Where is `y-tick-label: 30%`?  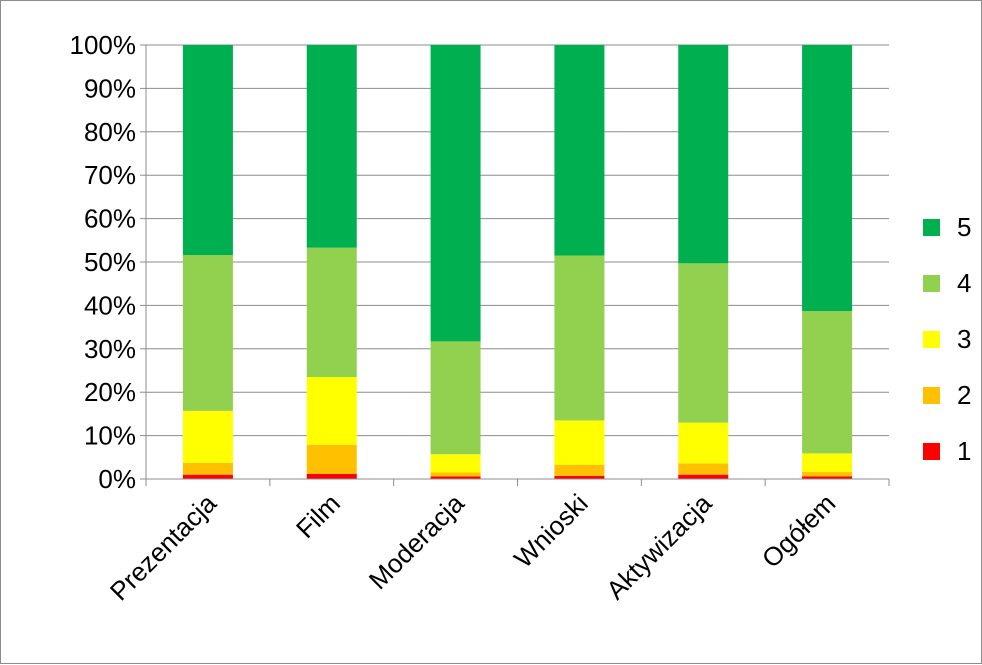
y-tick-label: 30% is located at coordinates (110, 349).